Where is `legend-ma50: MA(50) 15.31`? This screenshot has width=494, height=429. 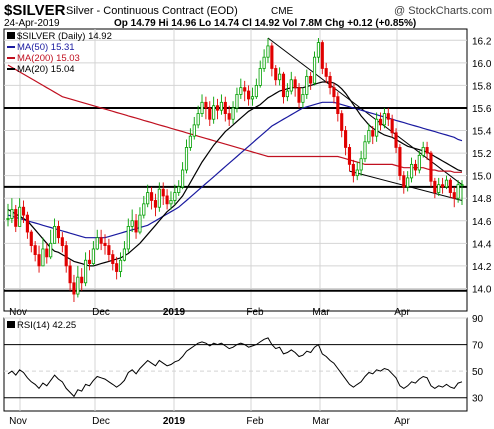 legend-ma50: MA(50) 15.31 is located at coordinates (46, 47).